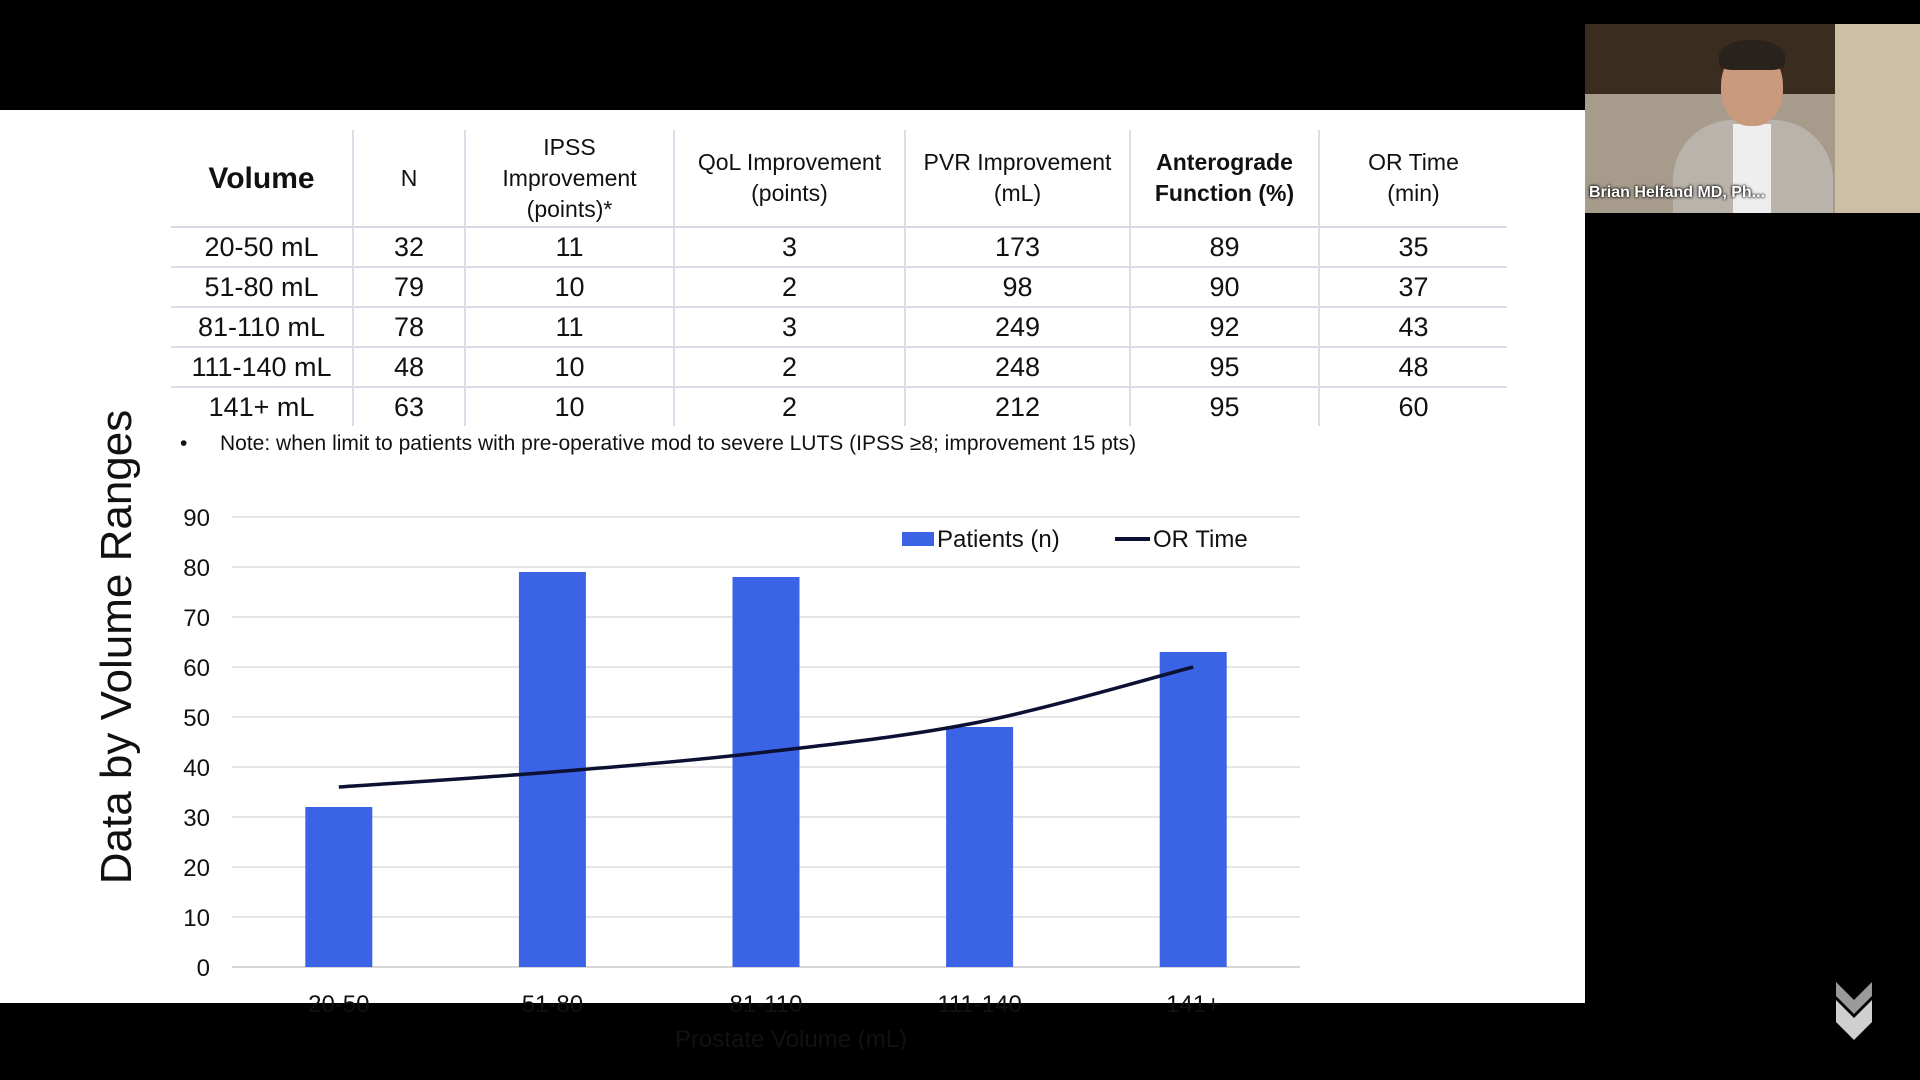 The height and width of the screenshot is (1080, 1920). Describe the element at coordinates (1200, 539) in the screenshot. I see `legend-label-or-time: OR Time` at that location.